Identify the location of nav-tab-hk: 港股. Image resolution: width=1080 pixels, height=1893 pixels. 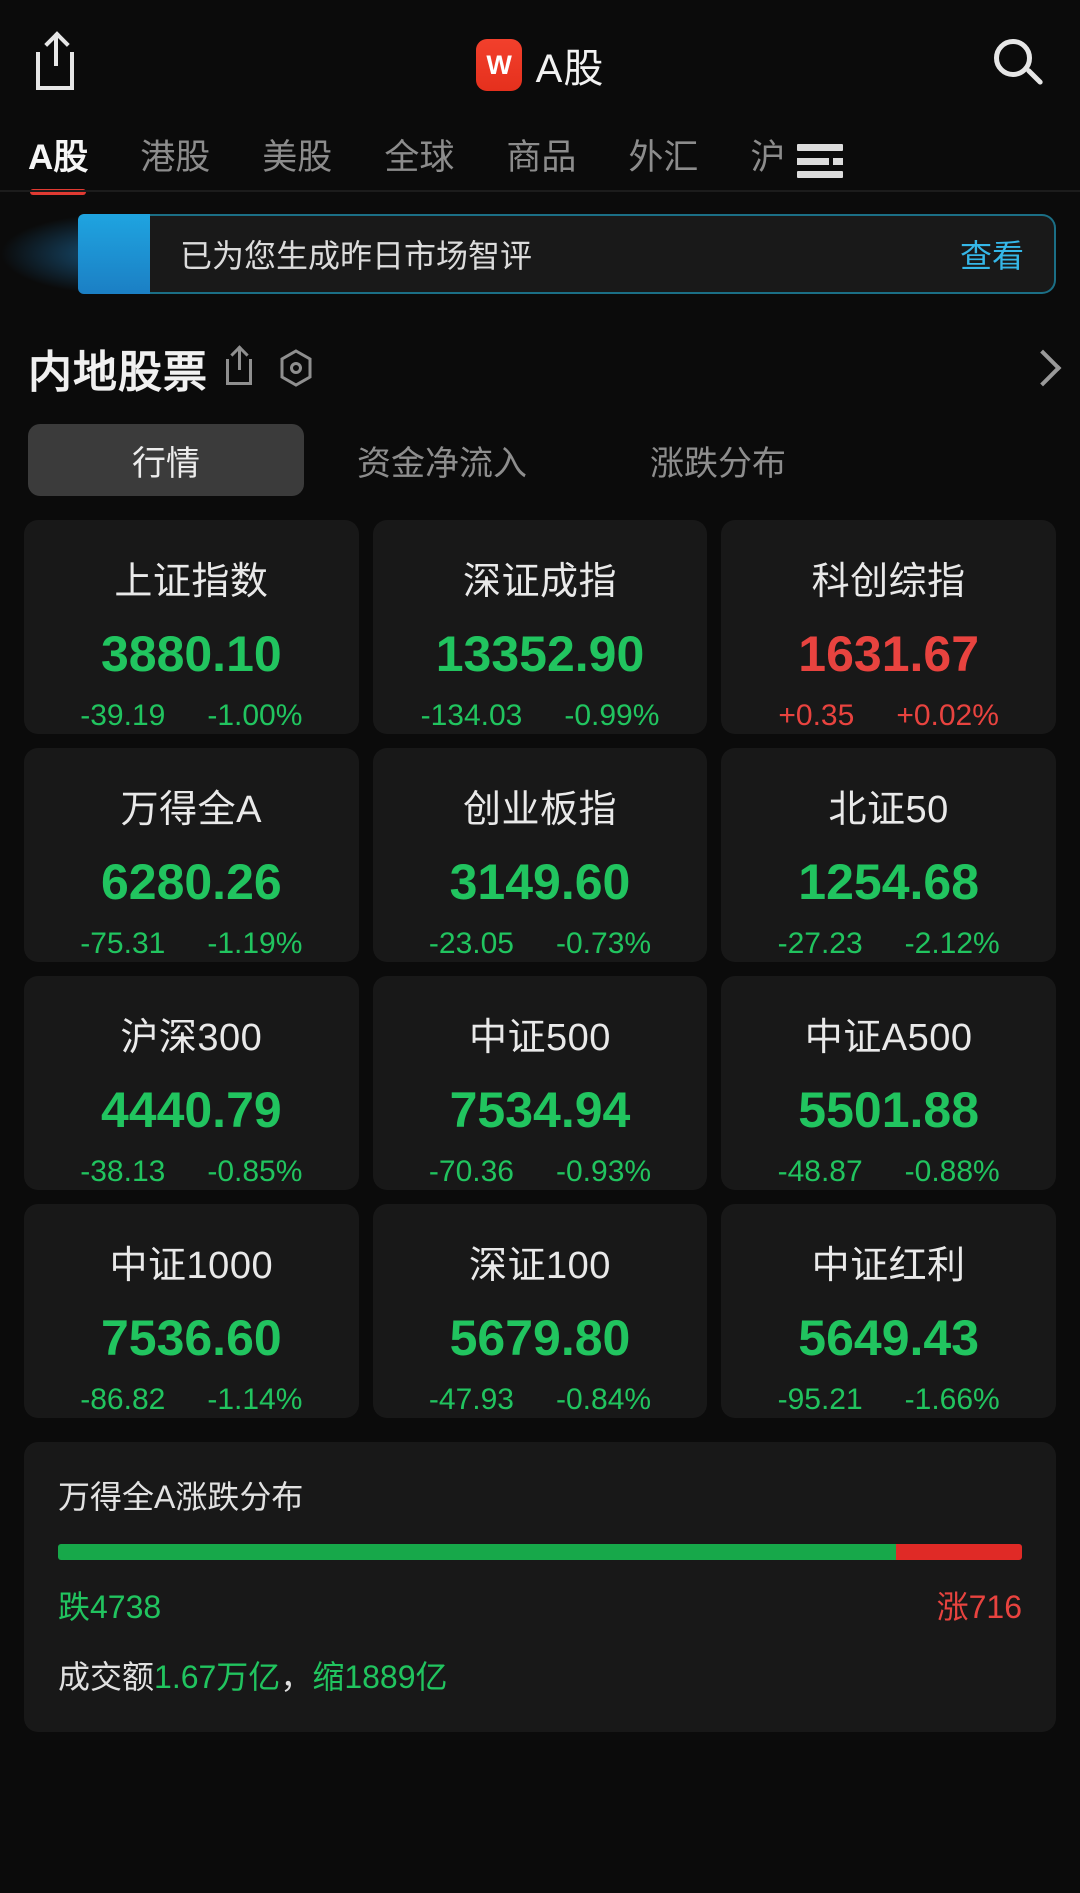
(175, 157).